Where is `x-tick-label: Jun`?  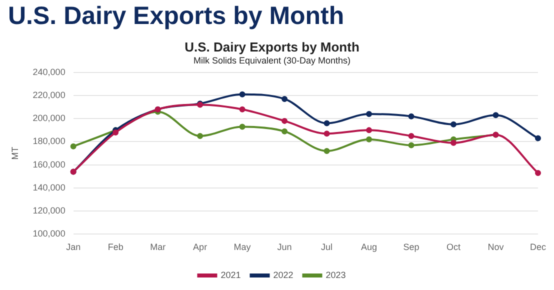 x-tick-label: Jun is located at coordinates (284, 247).